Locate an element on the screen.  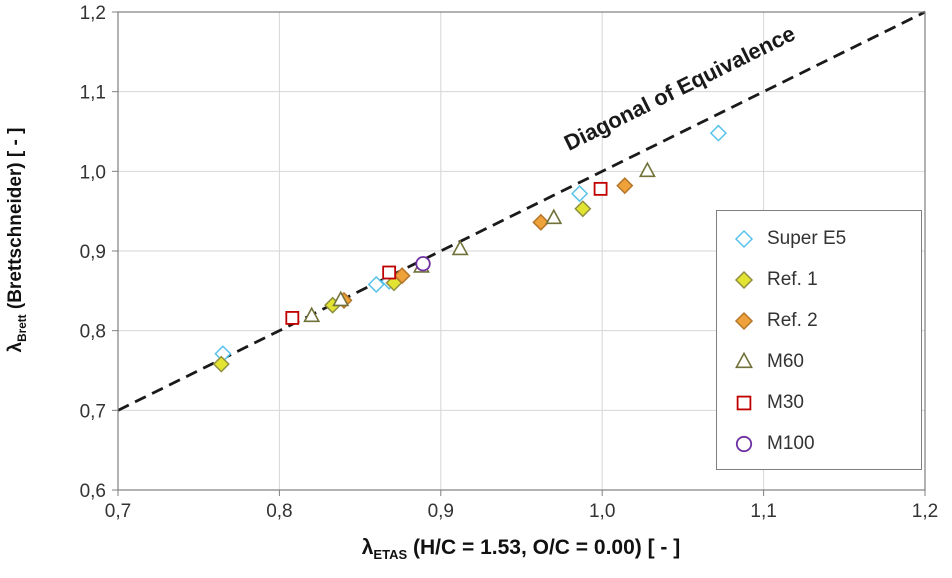
x-axis-title: λETAS (H/C = 1.53, O/C = 0.00) [ - ] is located at coordinates (521, 549).